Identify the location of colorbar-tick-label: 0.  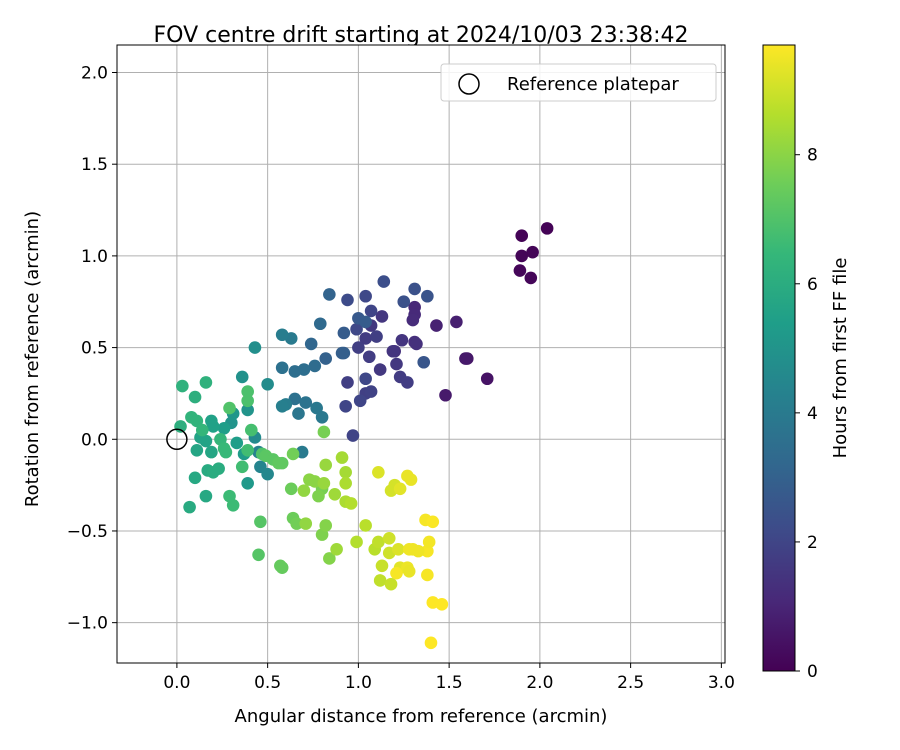
(812, 672).